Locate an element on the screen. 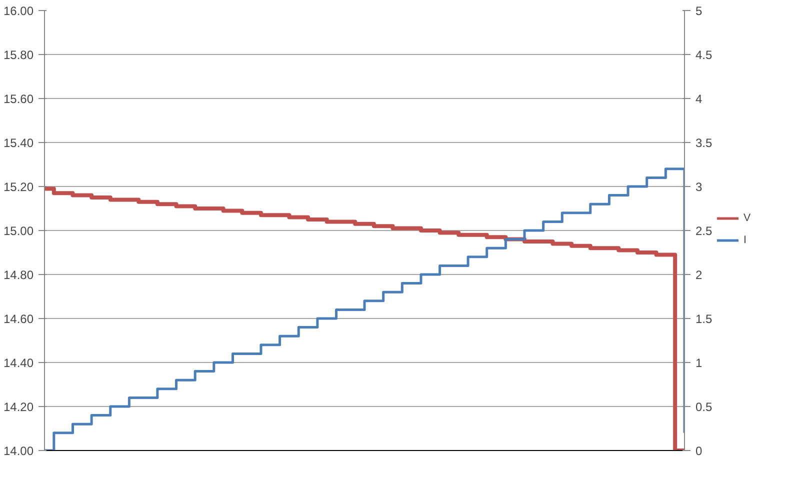 This screenshot has width=800, height=480. y2-tick-label: 1.5 is located at coordinates (704, 319).